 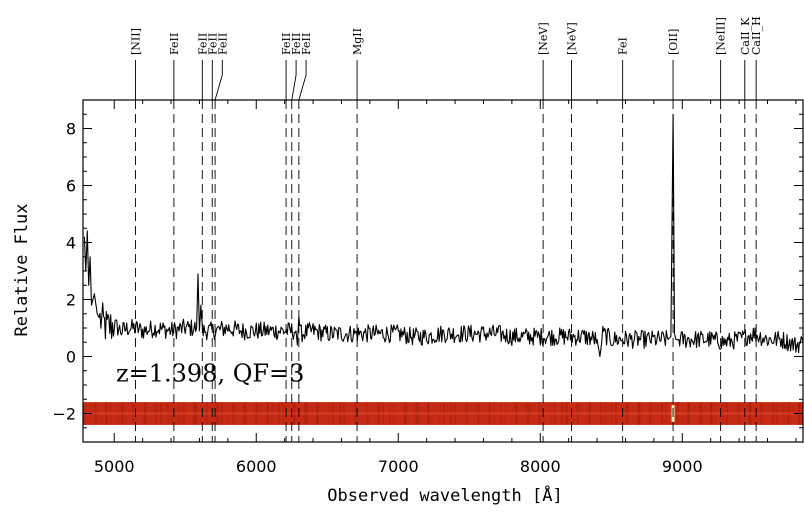 I want to click on y-axis-title: Relative Flux, so click(x=22, y=269).